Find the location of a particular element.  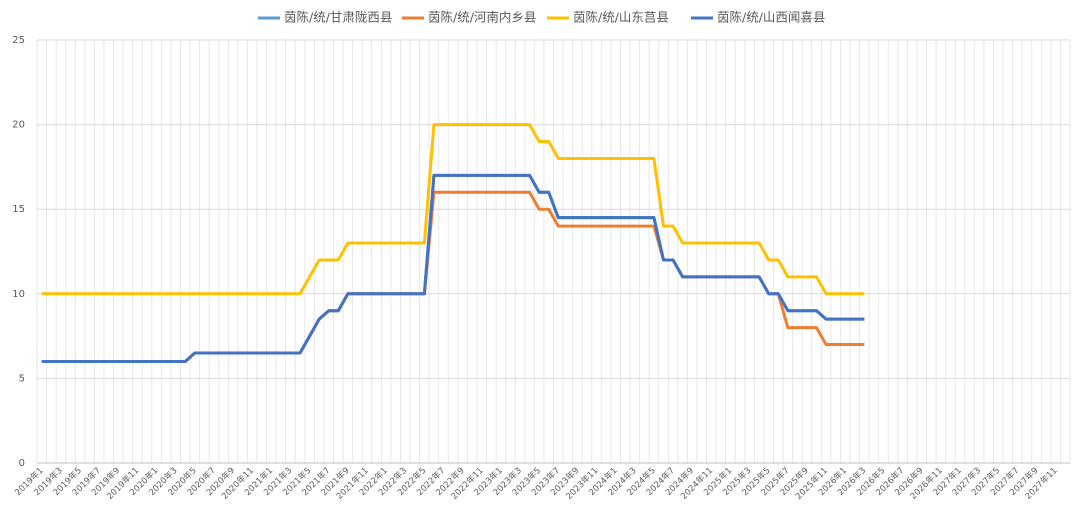

legend-label: 茵陈/统/山西闻喜县 is located at coordinates (771, 17).